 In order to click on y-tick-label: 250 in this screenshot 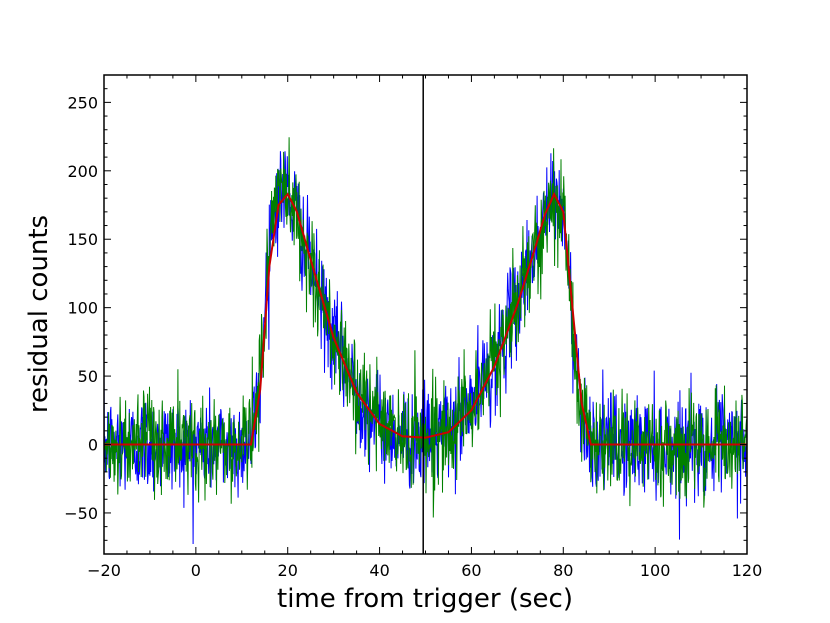, I will do `click(82, 102)`.